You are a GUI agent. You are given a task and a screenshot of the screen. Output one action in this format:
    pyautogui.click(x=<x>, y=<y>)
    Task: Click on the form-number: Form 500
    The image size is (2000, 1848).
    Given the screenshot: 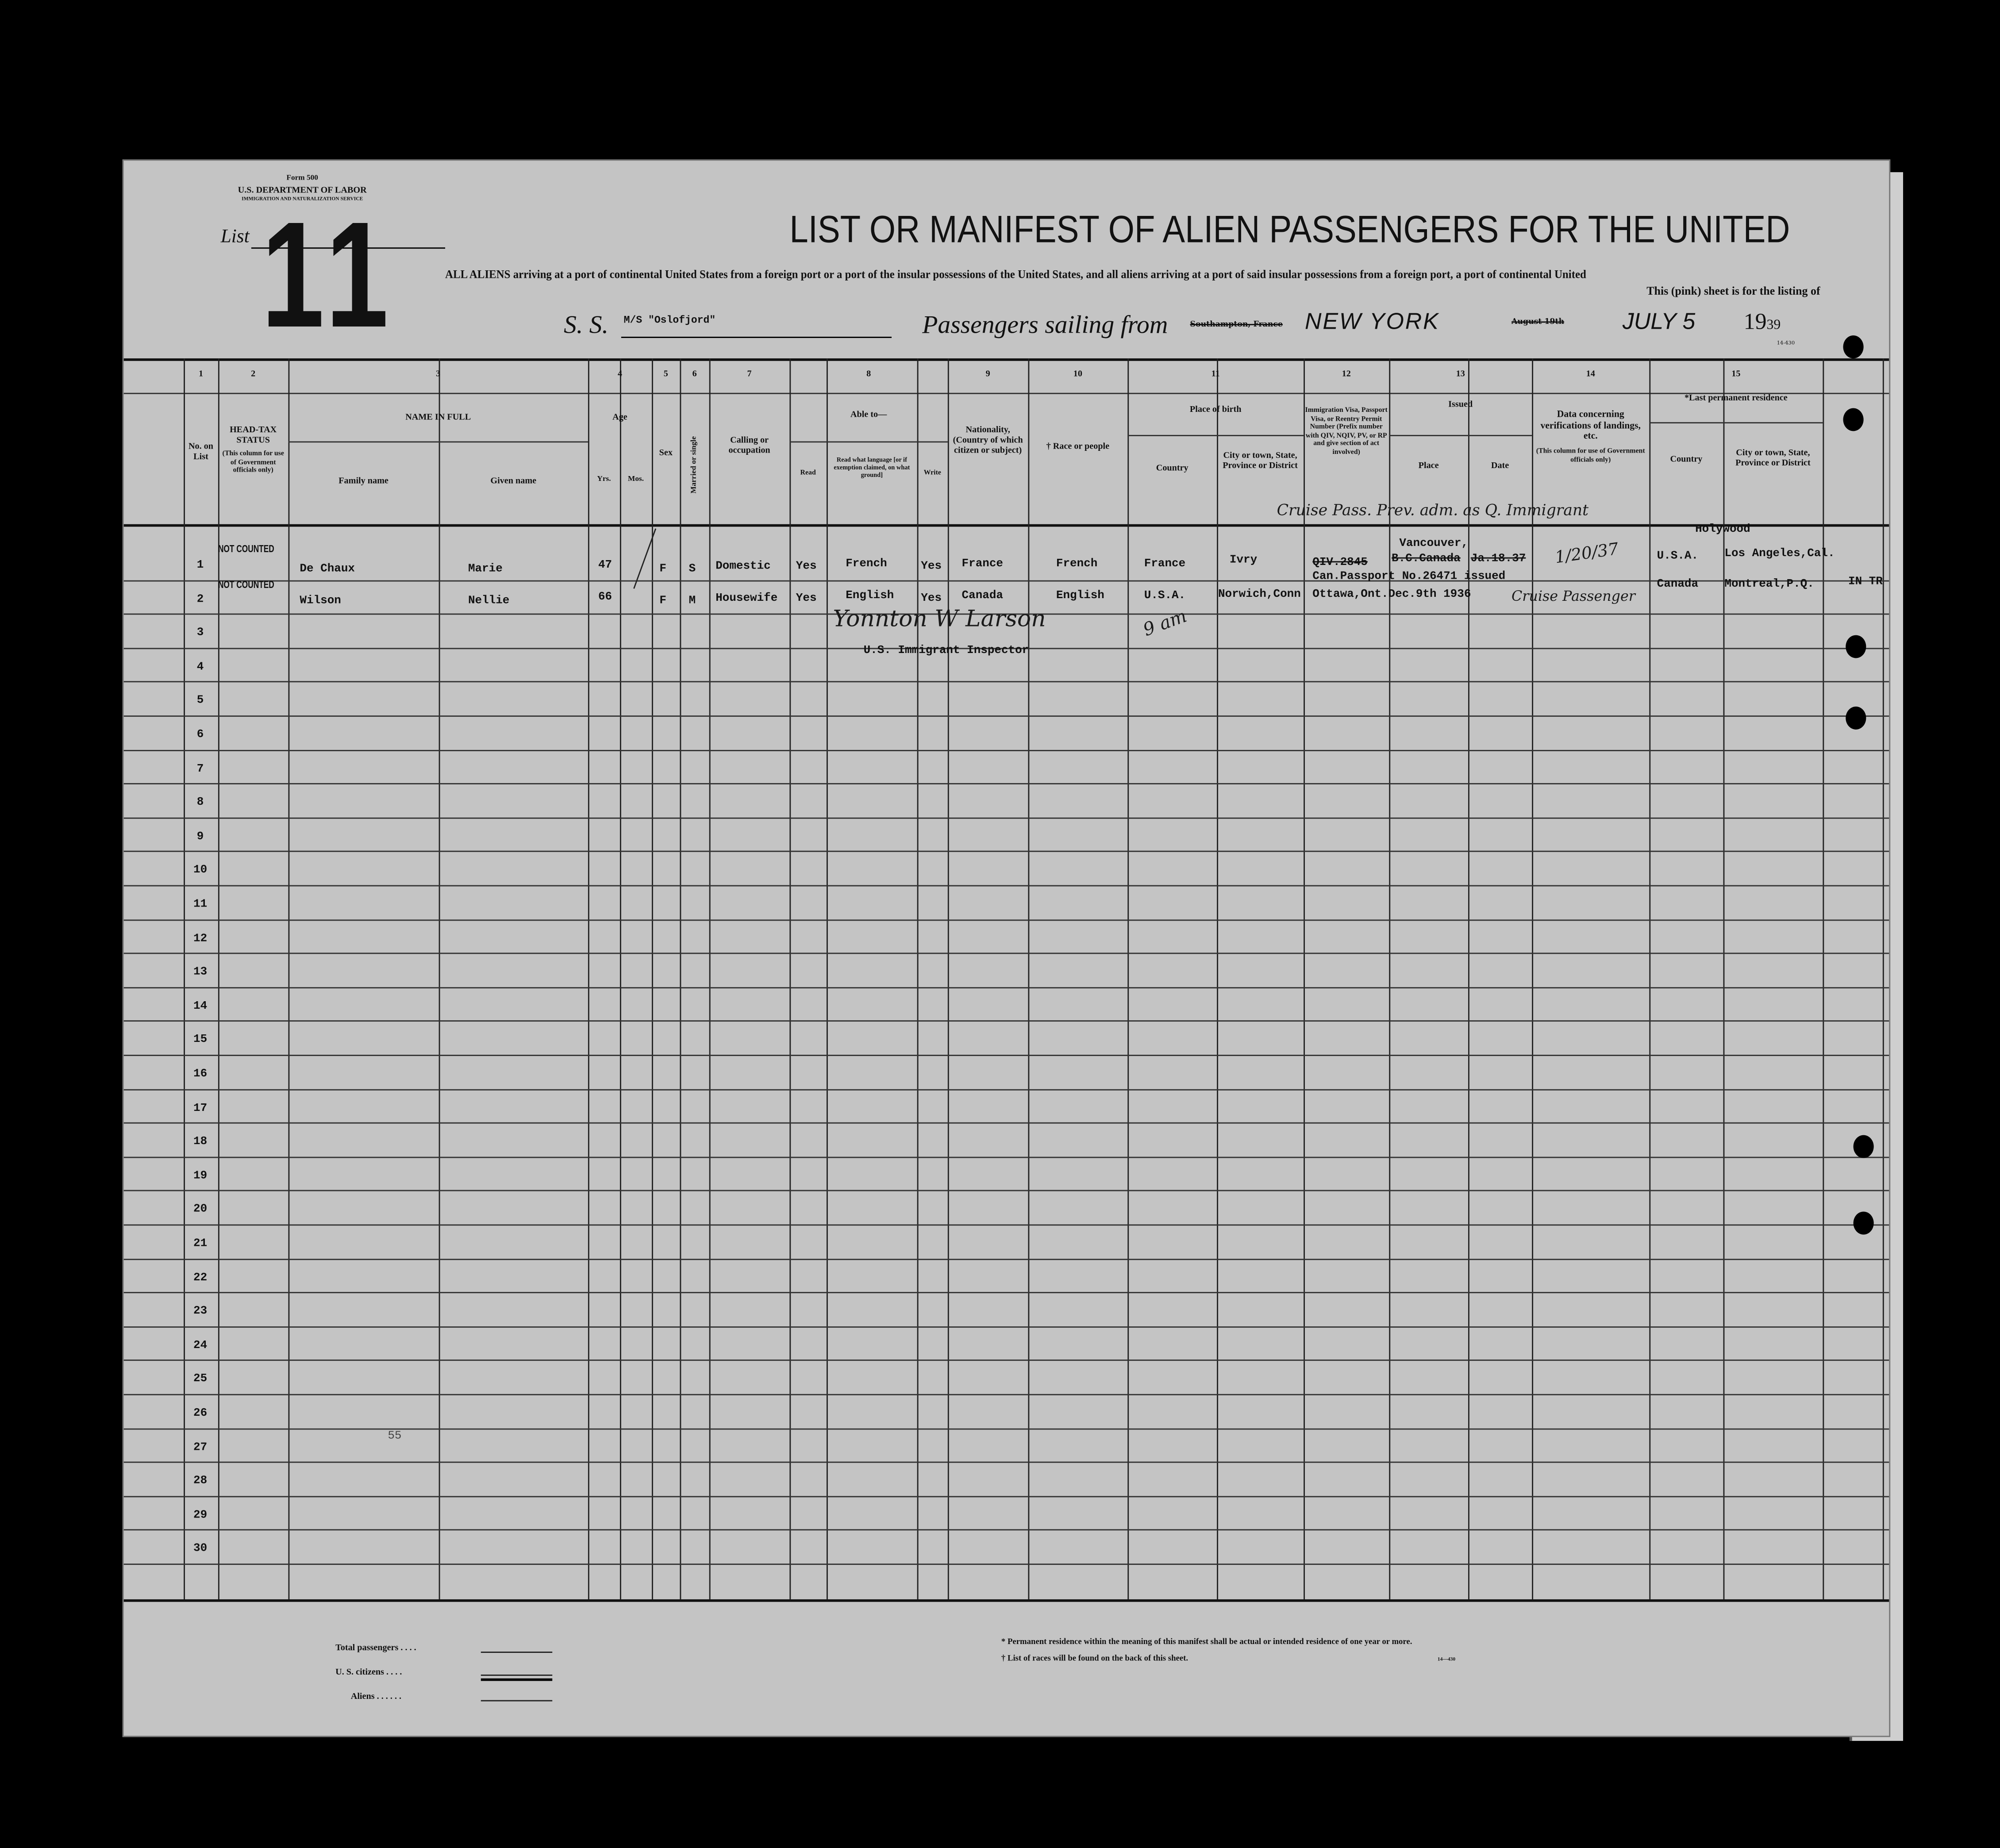 What is the action you would take?
    pyautogui.click(x=302, y=179)
    